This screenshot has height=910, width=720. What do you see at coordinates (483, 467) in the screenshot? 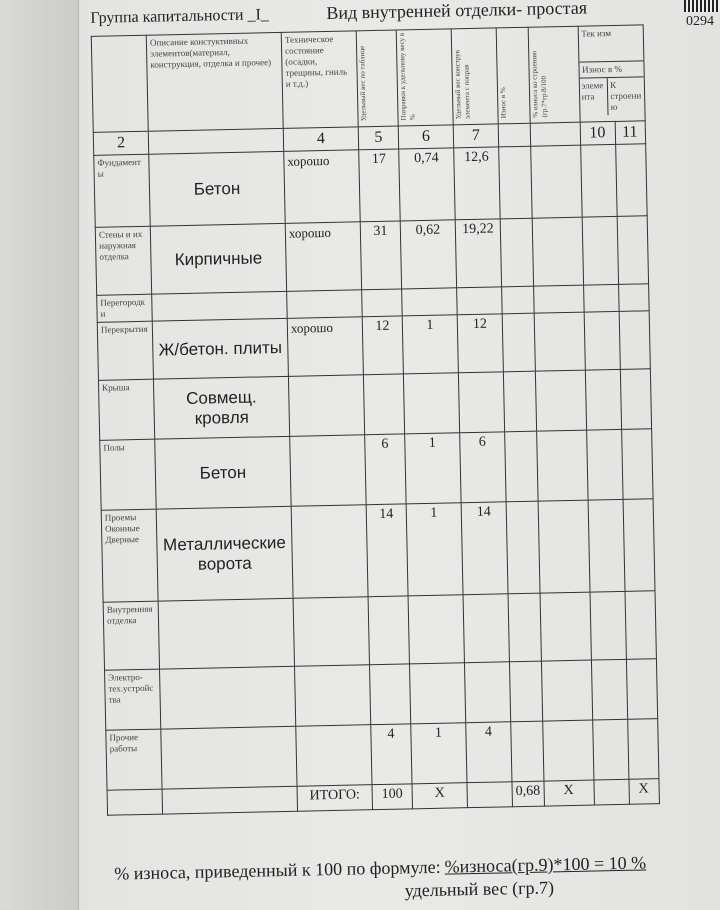
I see `row-weight-corrected: 6` at bounding box center [483, 467].